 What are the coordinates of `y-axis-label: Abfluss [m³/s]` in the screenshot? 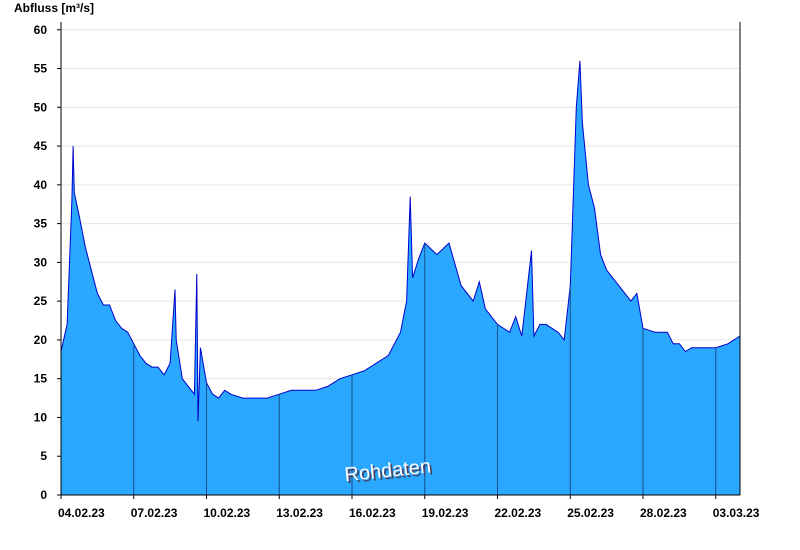 It's located at (54, 8).